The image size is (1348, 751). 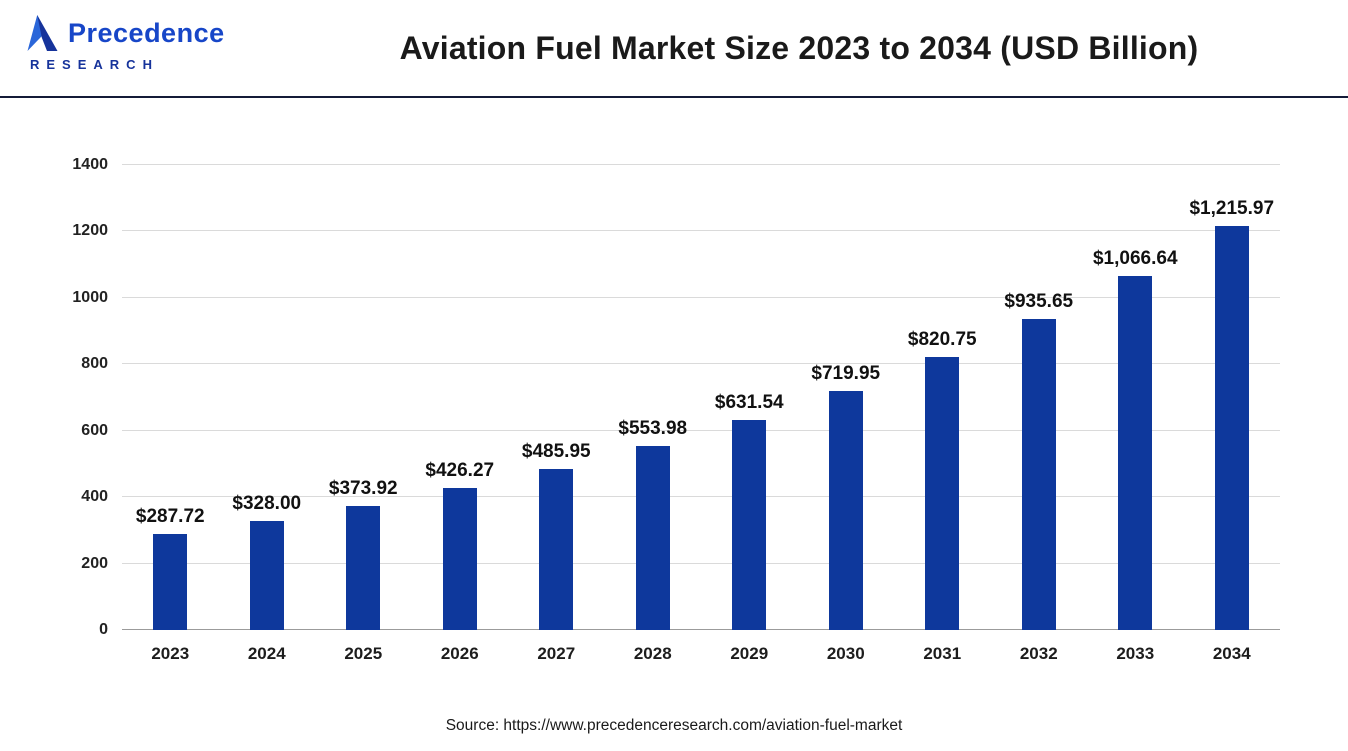 I want to click on bar-2034, so click(x=1231, y=428).